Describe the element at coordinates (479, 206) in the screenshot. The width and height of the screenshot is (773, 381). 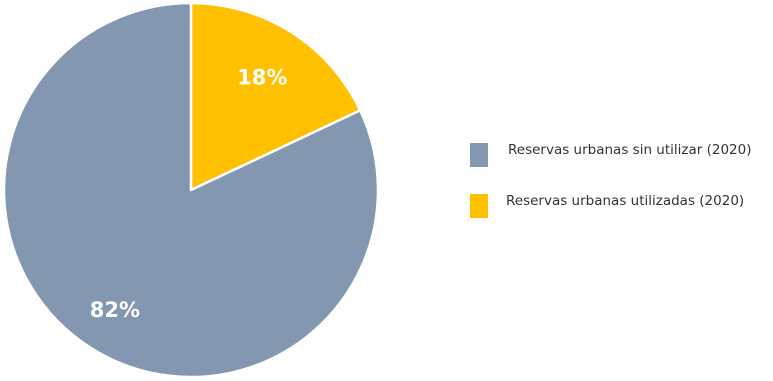
I see `legend-swatch-utilizadas` at that location.